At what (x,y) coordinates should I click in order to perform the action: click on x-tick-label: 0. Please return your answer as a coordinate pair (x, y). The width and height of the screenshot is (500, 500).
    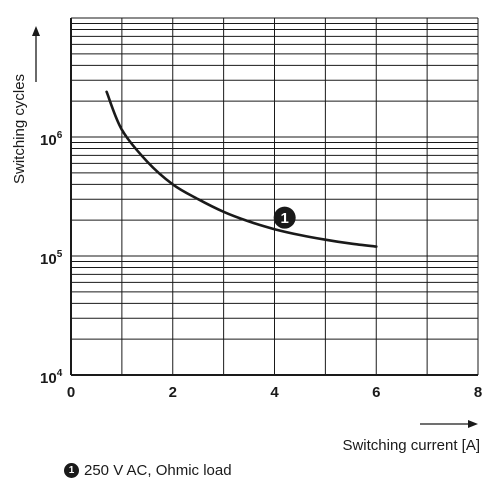
    Looking at the image, I should click on (71, 392).